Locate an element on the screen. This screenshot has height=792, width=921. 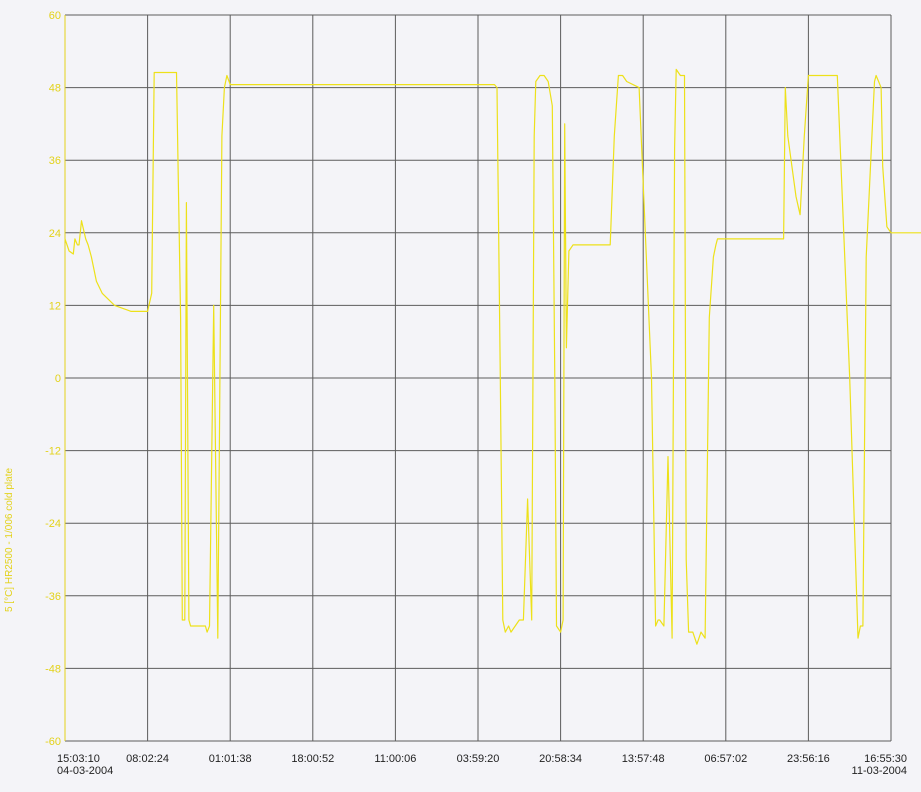
x-tick-label: 08:02:24 is located at coordinates (147, 759).